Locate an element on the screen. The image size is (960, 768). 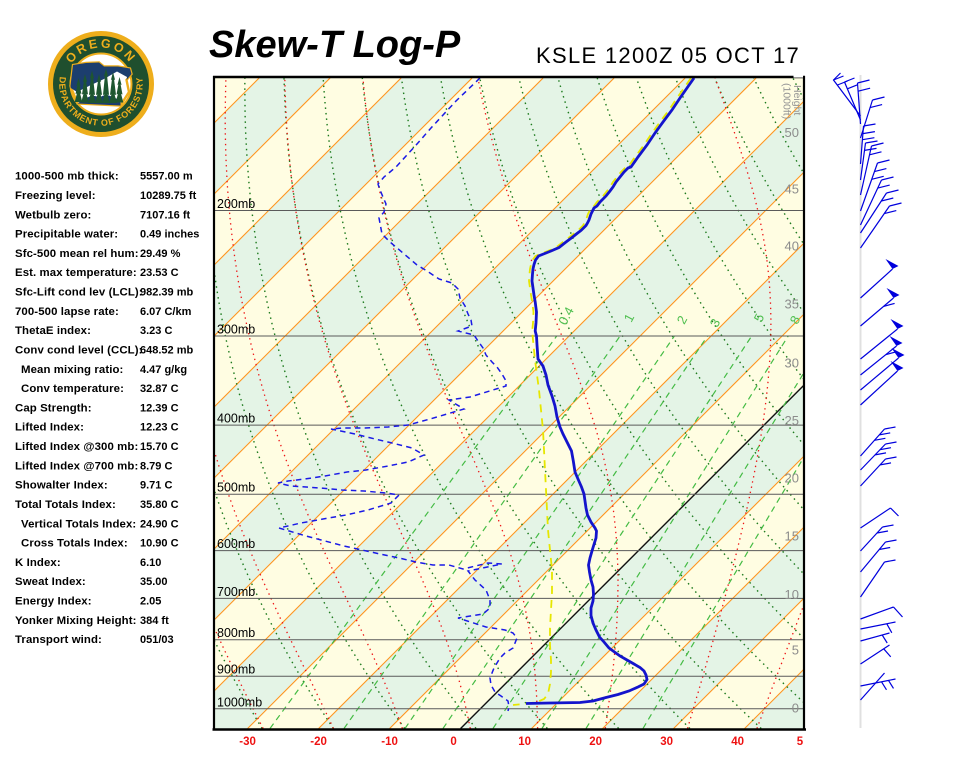
svg-text: 35 is located at coordinates (792, 304).